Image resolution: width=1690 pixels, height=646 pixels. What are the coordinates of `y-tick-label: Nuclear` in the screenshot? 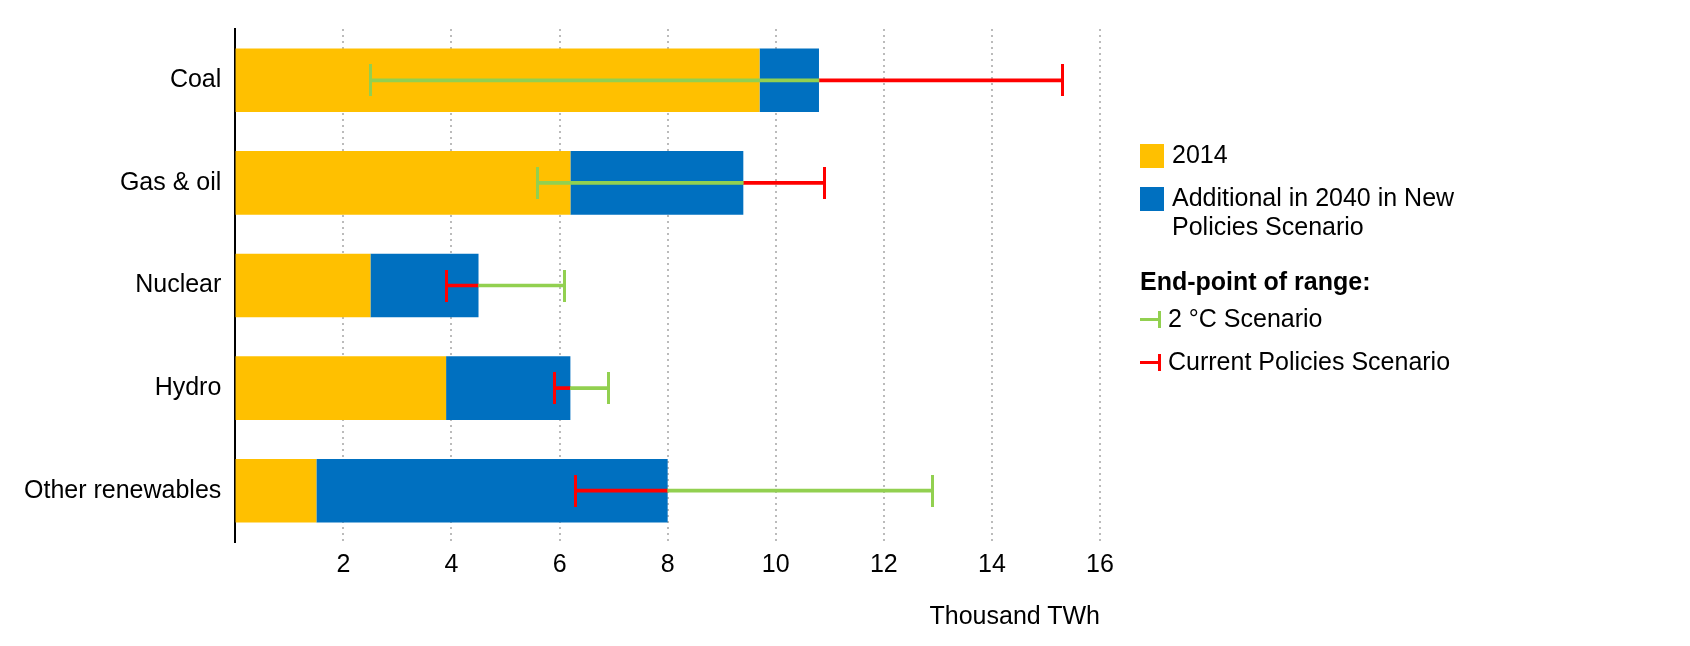 It's located at (178, 283).